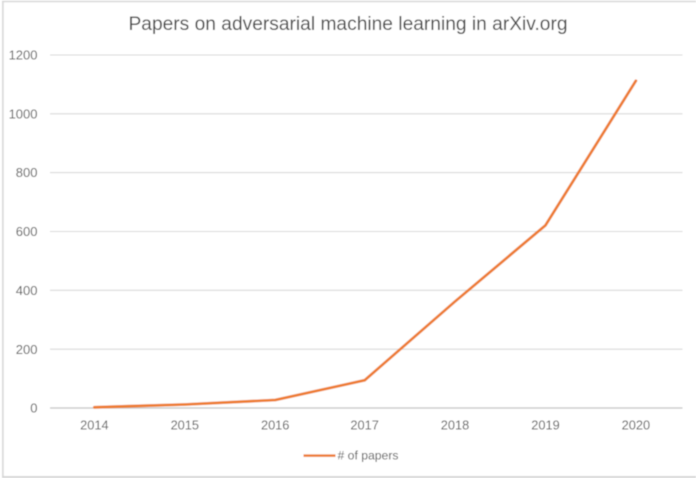 The width and height of the screenshot is (696, 478). I want to click on svg-text: 2016, so click(275, 425).